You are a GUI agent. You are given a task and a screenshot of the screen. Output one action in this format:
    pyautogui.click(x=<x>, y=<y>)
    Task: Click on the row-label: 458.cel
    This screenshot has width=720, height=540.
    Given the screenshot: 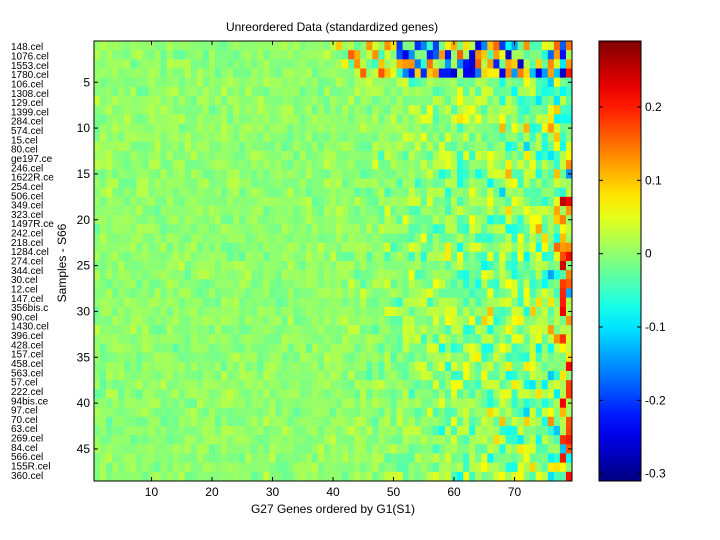 What is the action you would take?
    pyautogui.click(x=27, y=364)
    